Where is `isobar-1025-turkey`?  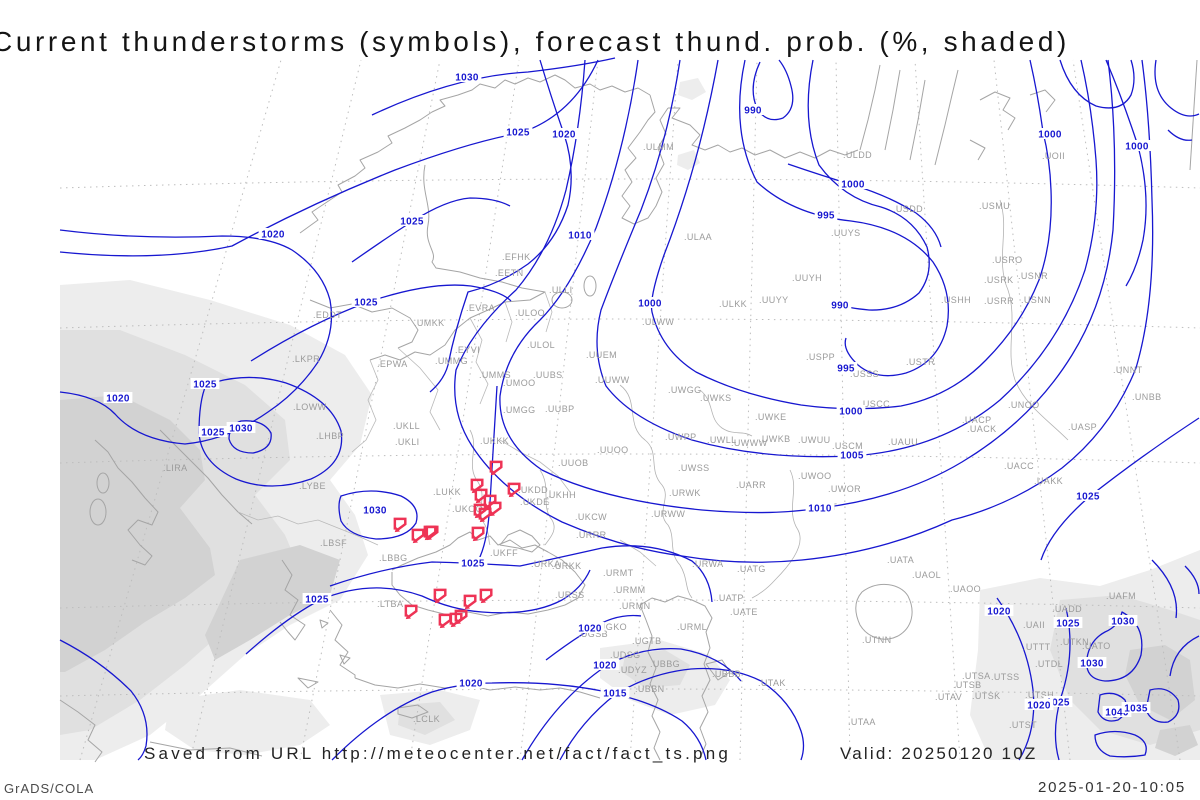 isobar-1025-turkey is located at coordinates (418, 612).